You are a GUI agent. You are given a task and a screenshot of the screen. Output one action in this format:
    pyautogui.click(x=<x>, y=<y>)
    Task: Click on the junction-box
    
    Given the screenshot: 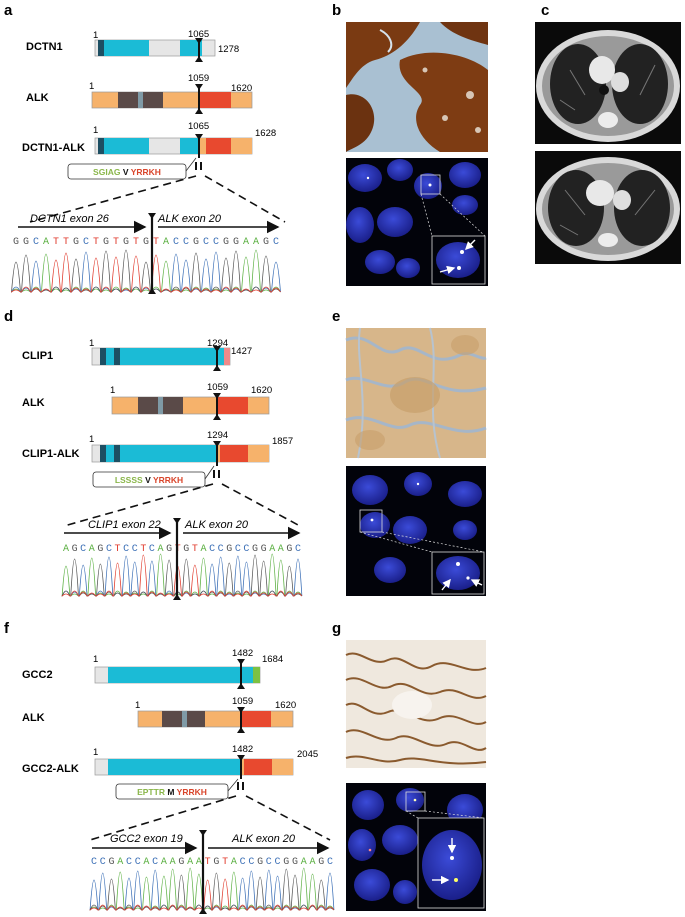 What is the action you would take?
    pyautogui.click(x=172, y=791)
    